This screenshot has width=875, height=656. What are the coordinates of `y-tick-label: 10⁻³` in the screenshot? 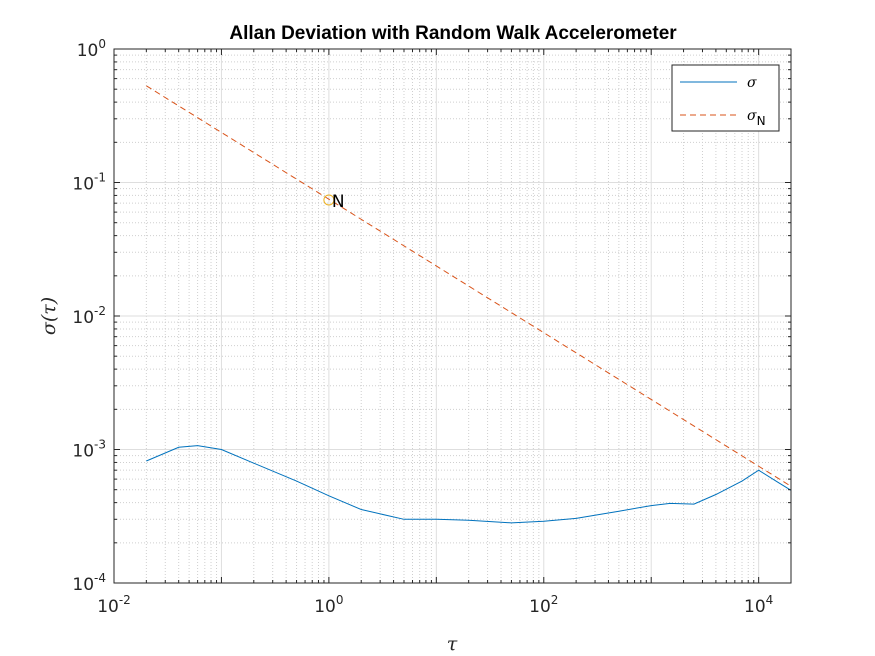 It's located at (89, 450).